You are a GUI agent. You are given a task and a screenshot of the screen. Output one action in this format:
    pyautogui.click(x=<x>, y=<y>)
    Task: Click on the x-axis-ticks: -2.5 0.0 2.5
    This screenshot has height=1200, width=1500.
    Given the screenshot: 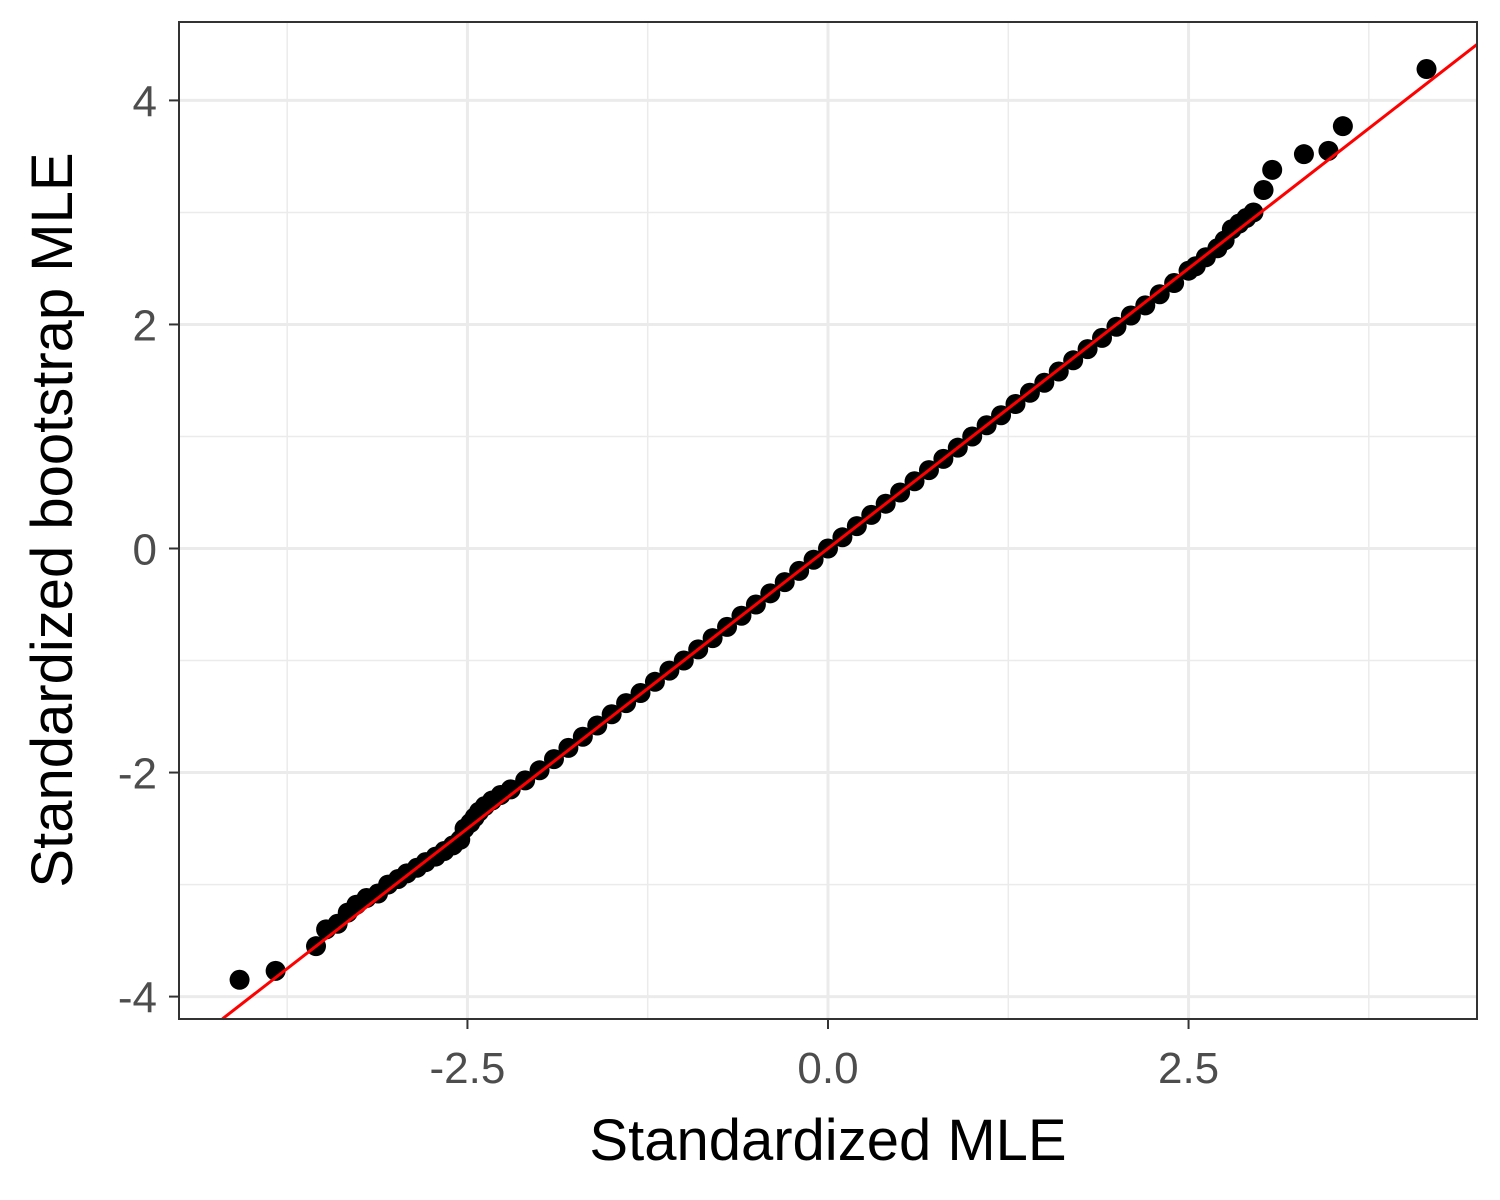 What is the action you would take?
    pyautogui.click(x=824, y=1056)
    